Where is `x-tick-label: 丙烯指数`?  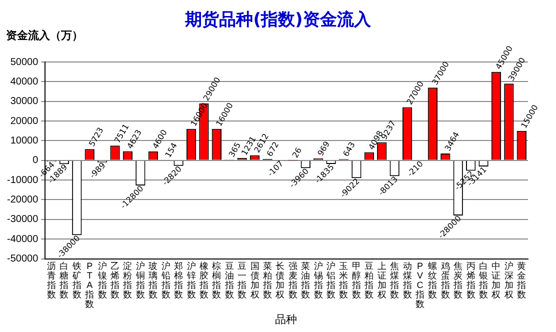 x-tick-label: 丙烯指数 is located at coordinates (470, 280).